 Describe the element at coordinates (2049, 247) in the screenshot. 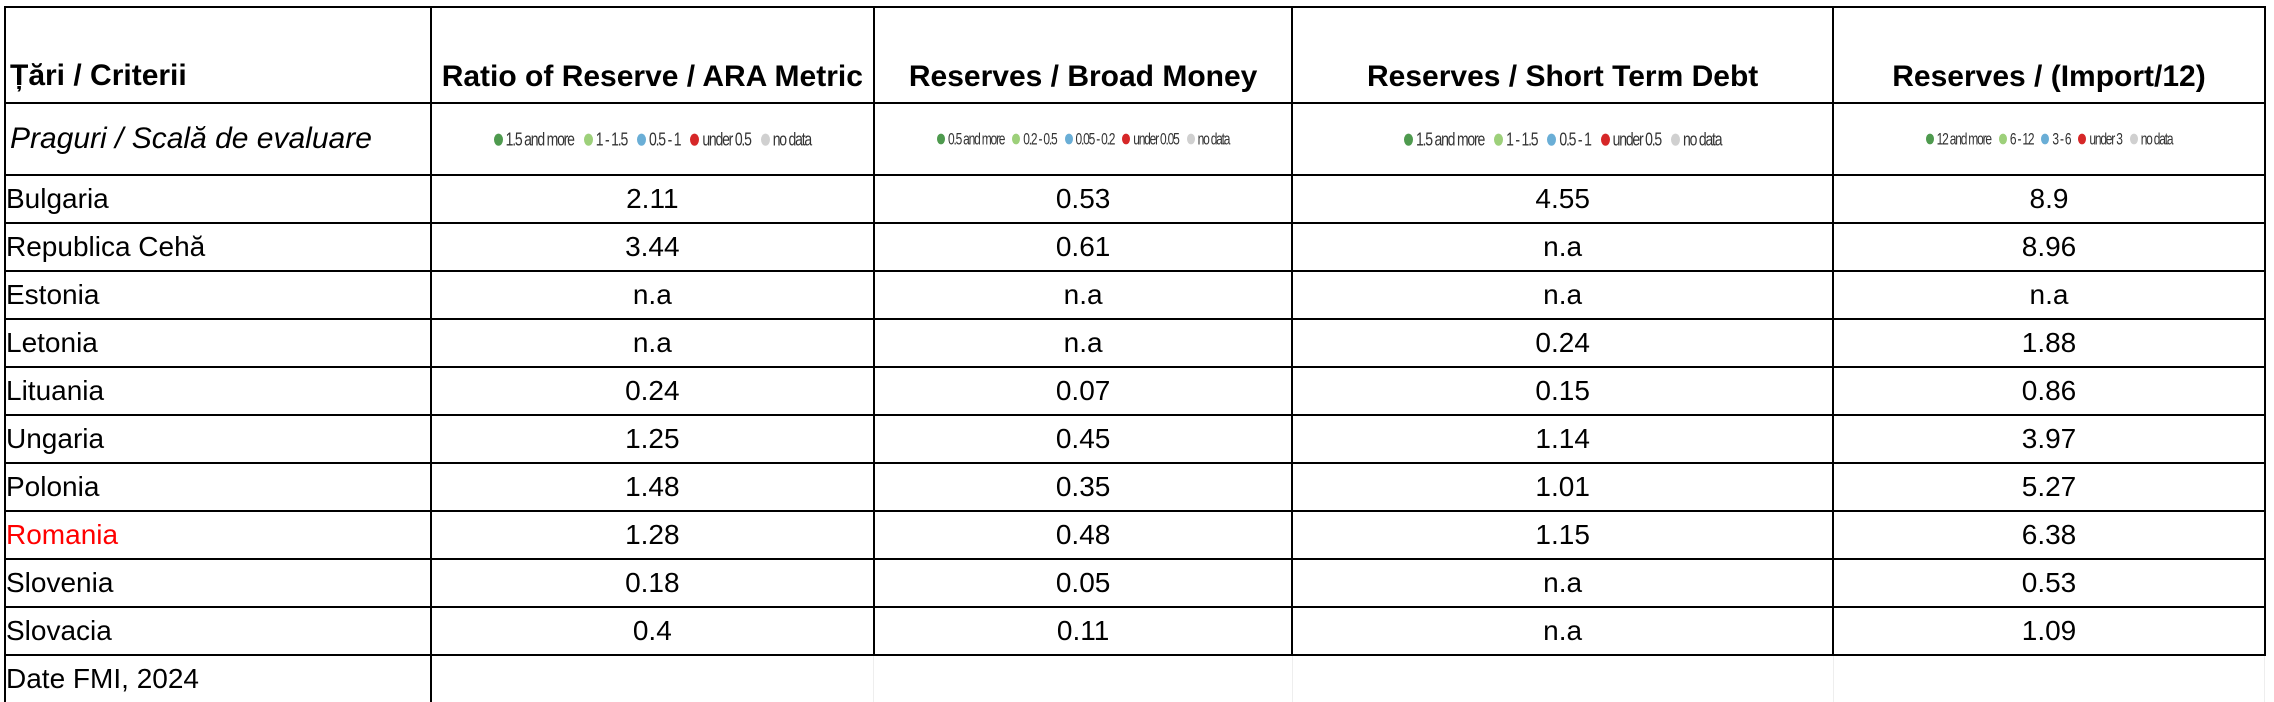

I see `value-cell: 8.96` at that location.